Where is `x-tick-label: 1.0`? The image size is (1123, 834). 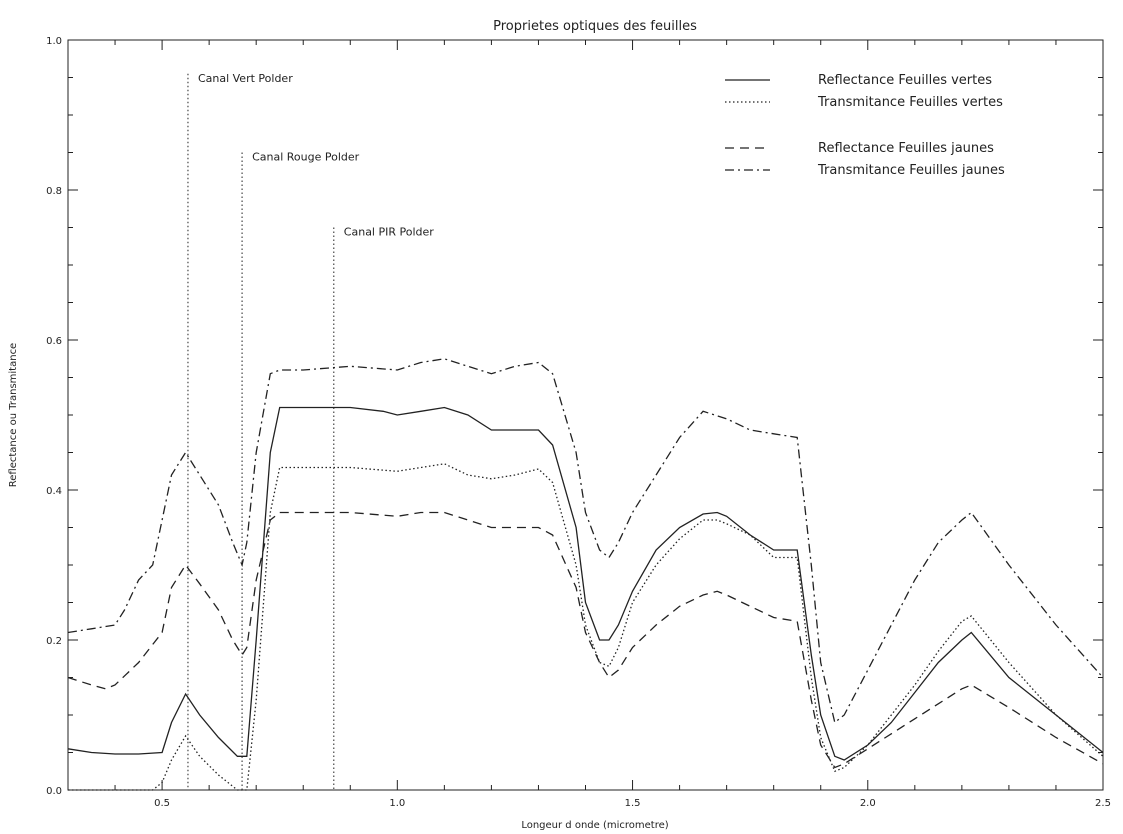 x-tick-label: 1.0 is located at coordinates (397, 803).